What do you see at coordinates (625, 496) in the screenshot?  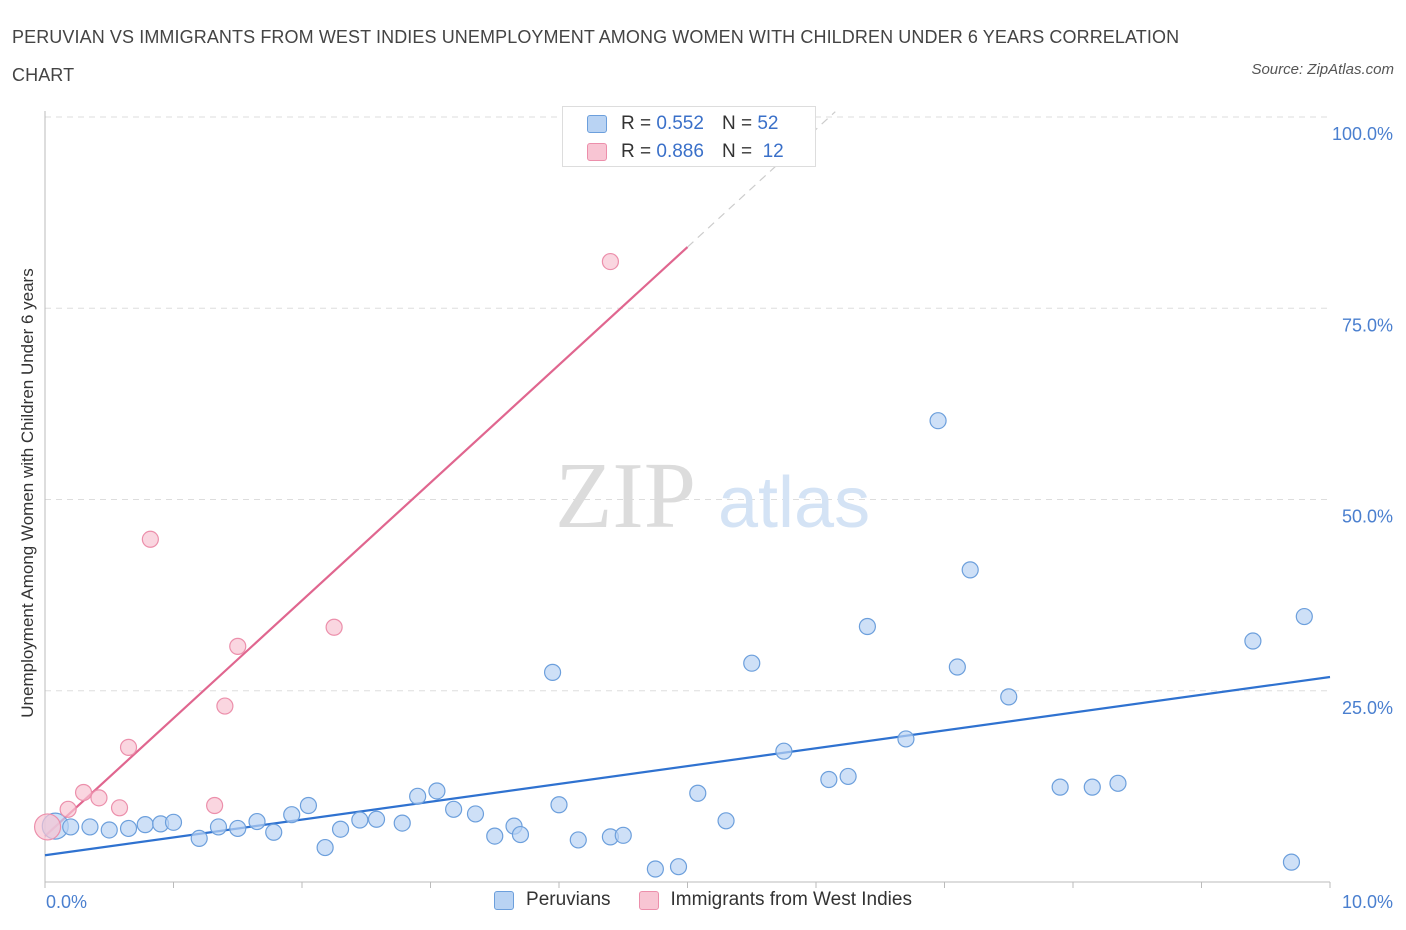 I see `watermark-zip: ZIP` at bounding box center [625, 496].